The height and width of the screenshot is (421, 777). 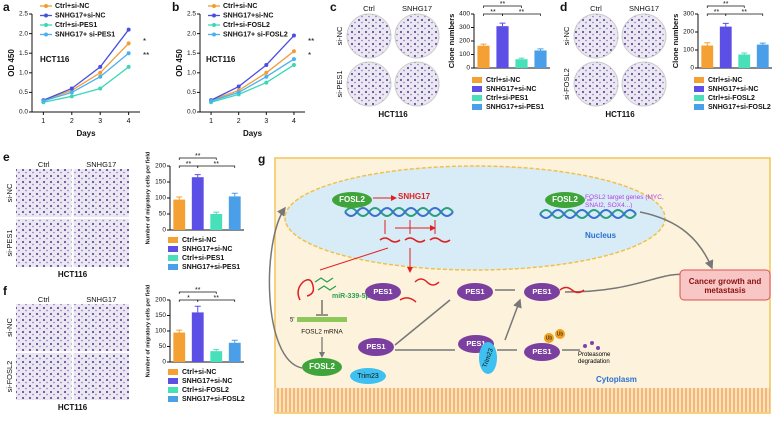 I want to click on mirna-label: miR-339-5p, so click(x=351, y=296).